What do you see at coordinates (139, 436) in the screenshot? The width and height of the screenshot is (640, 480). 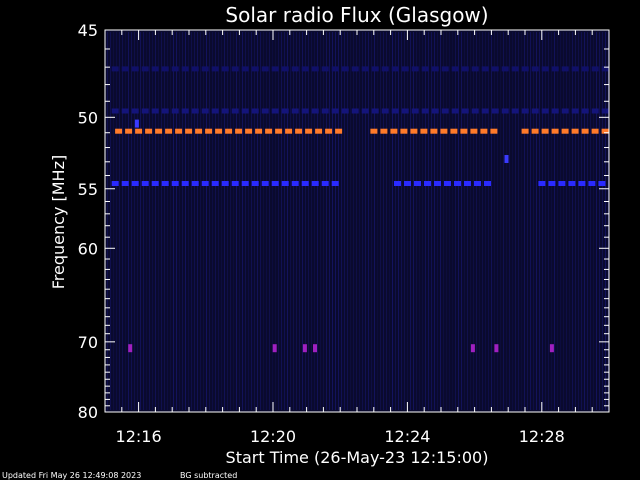 I see `x-tick-label: 12:16` at bounding box center [139, 436].